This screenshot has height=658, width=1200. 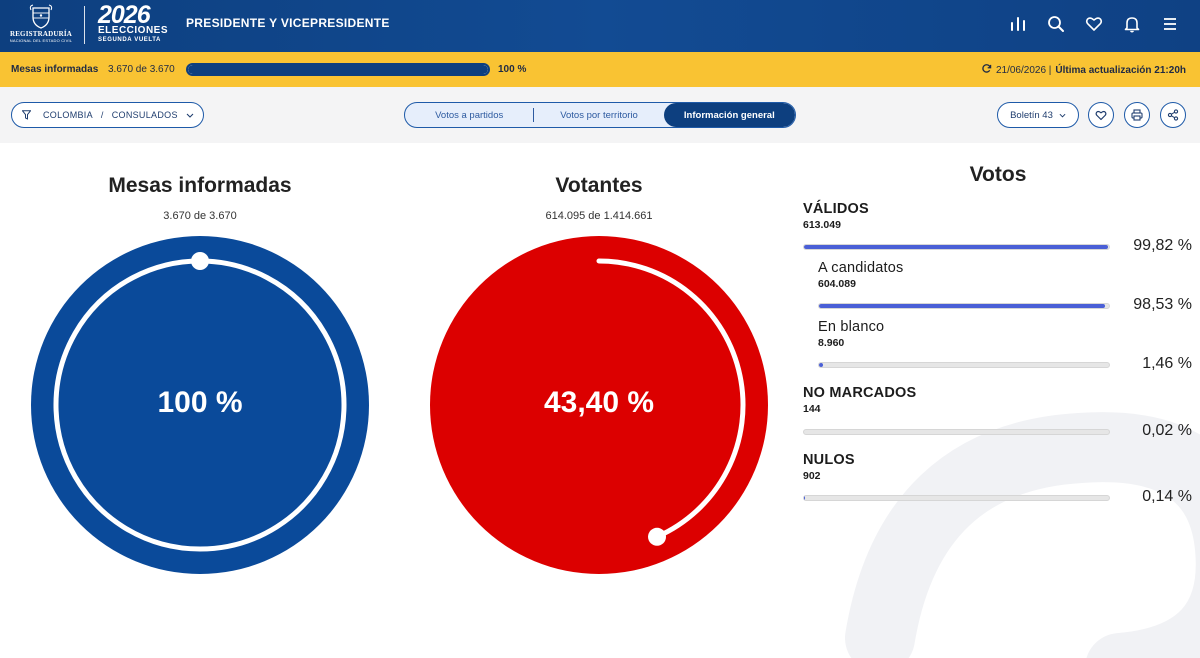 I want to click on last-update-time: Última actualización 21:20h, so click(x=1120, y=70).